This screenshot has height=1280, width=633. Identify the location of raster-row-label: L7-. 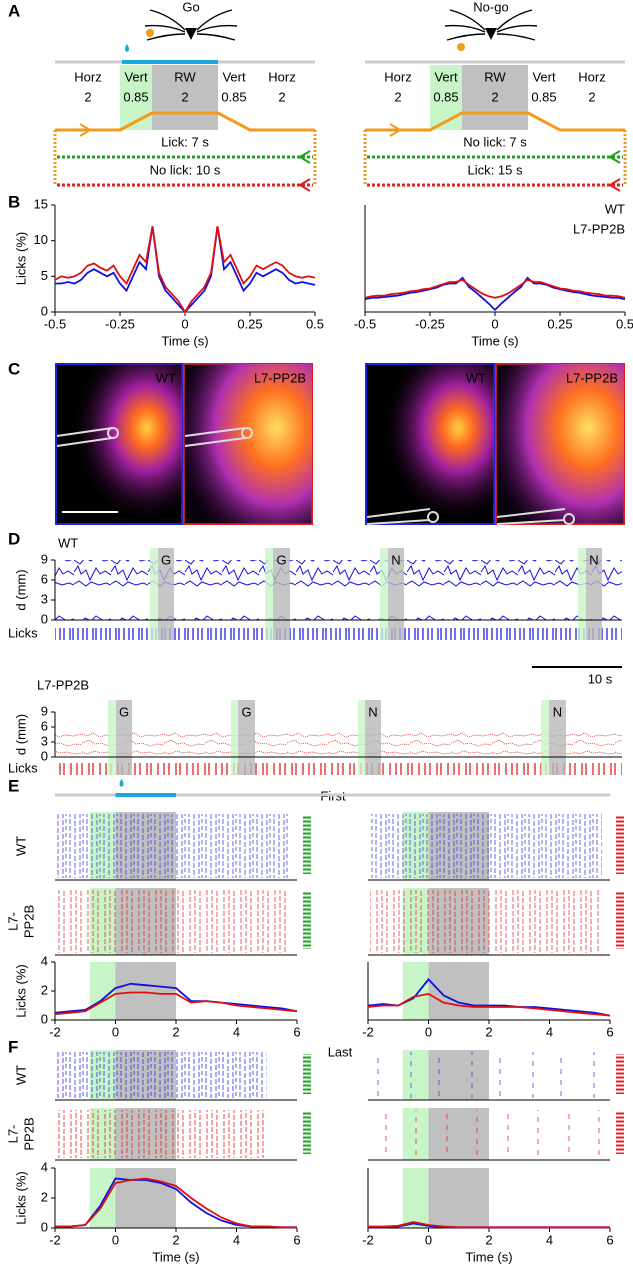
(12, 921).